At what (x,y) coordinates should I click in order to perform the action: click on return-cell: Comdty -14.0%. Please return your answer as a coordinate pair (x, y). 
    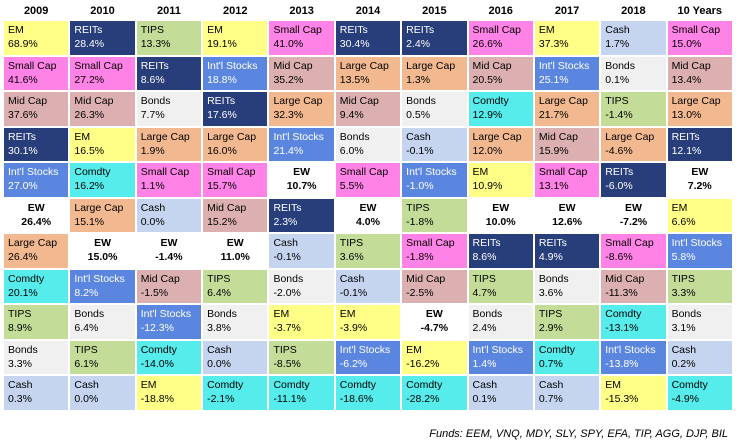
    Looking at the image, I should click on (169, 357).